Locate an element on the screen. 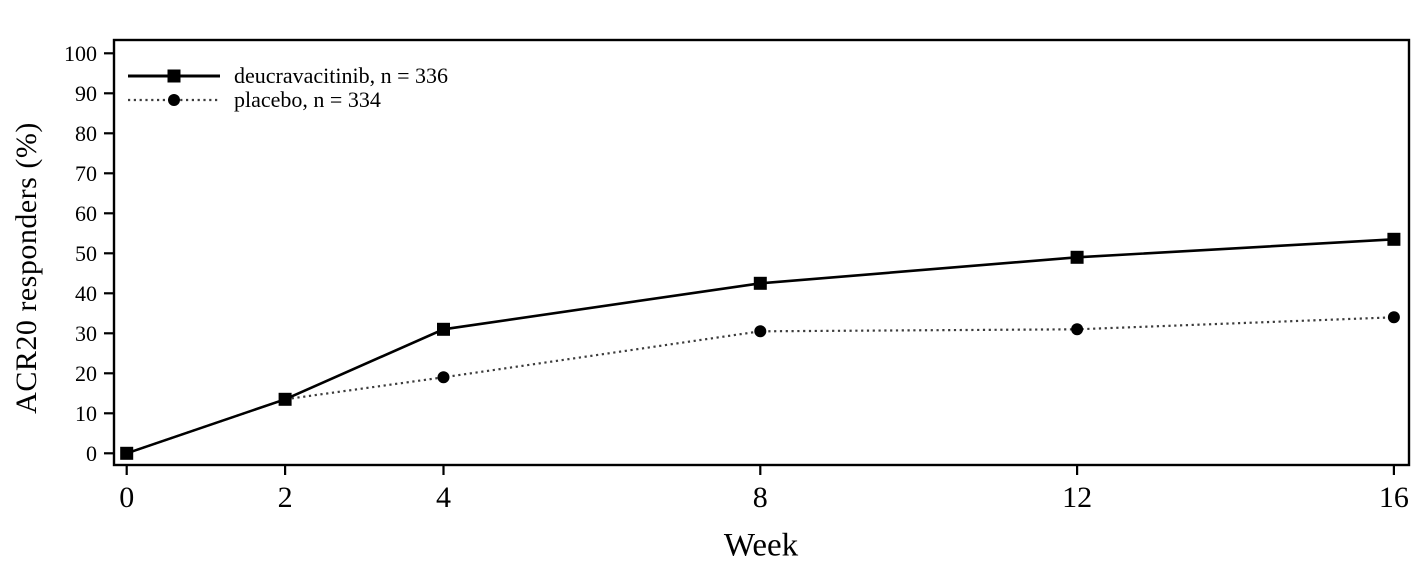 The width and height of the screenshot is (1417, 570). y-tick-label: 30 is located at coordinates (86, 333).